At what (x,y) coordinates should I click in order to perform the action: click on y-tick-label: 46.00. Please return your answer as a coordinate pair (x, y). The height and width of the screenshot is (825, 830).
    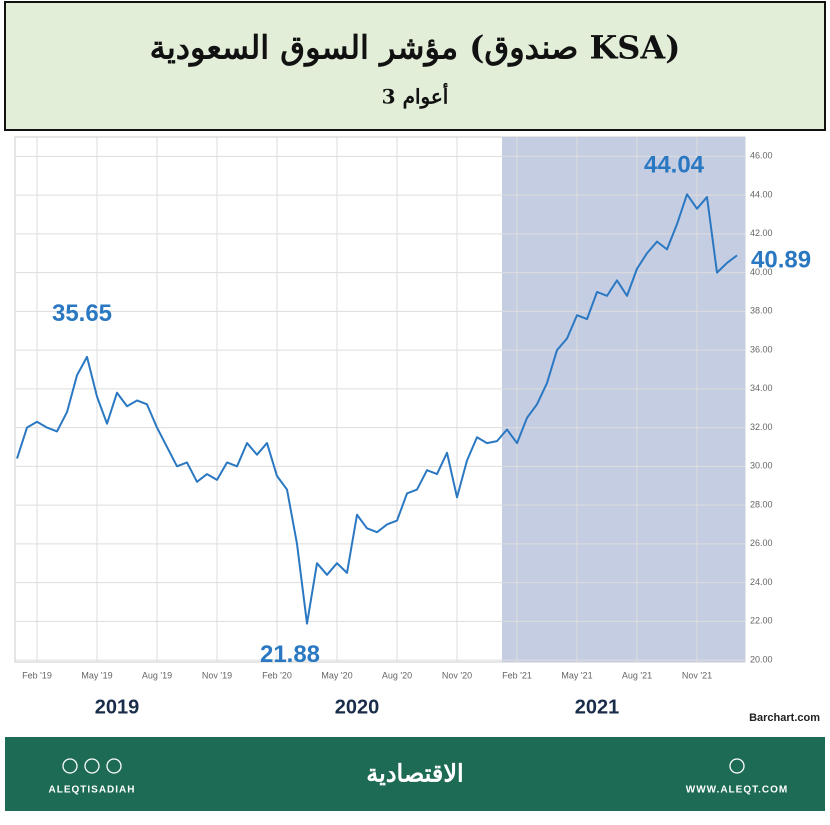
    Looking at the image, I should click on (761, 156).